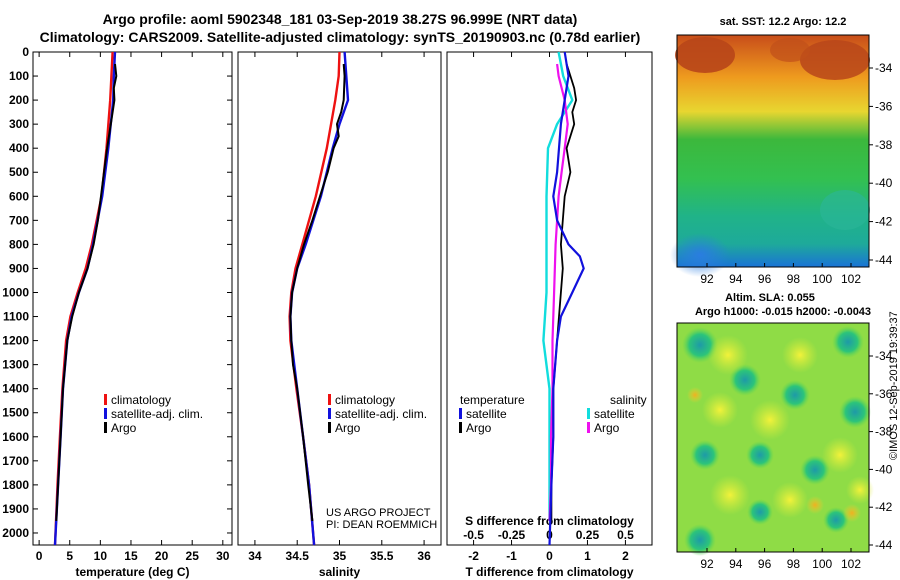  What do you see at coordinates (382, 525) in the screenshot?
I see `credit-line2: PI: DEAN ROEMMICH` at bounding box center [382, 525].